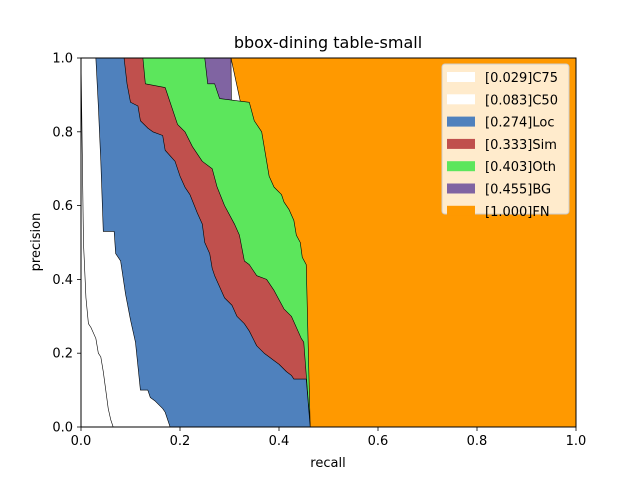  Describe the element at coordinates (328, 42) in the screenshot. I see `chart-title: bbox-dining table-small` at that location.